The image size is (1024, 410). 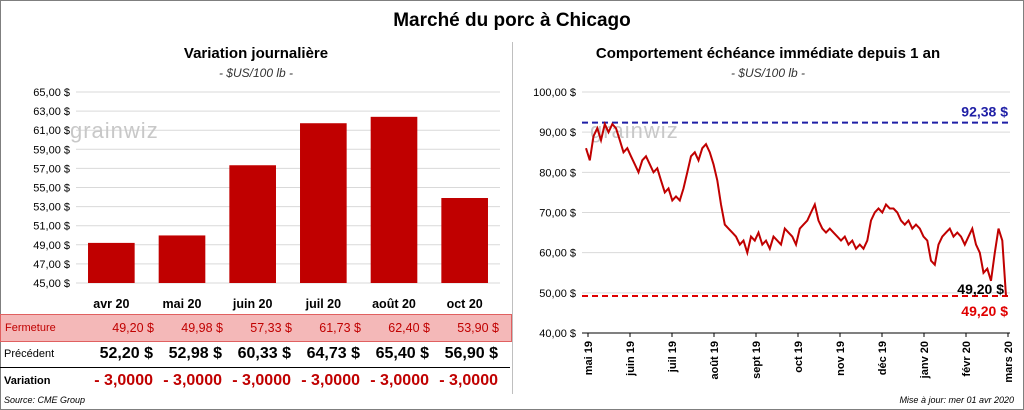 What do you see at coordinates (673, 357) in the screenshot?
I see `x-tick-label: juil 19` at bounding box center [673, 357].